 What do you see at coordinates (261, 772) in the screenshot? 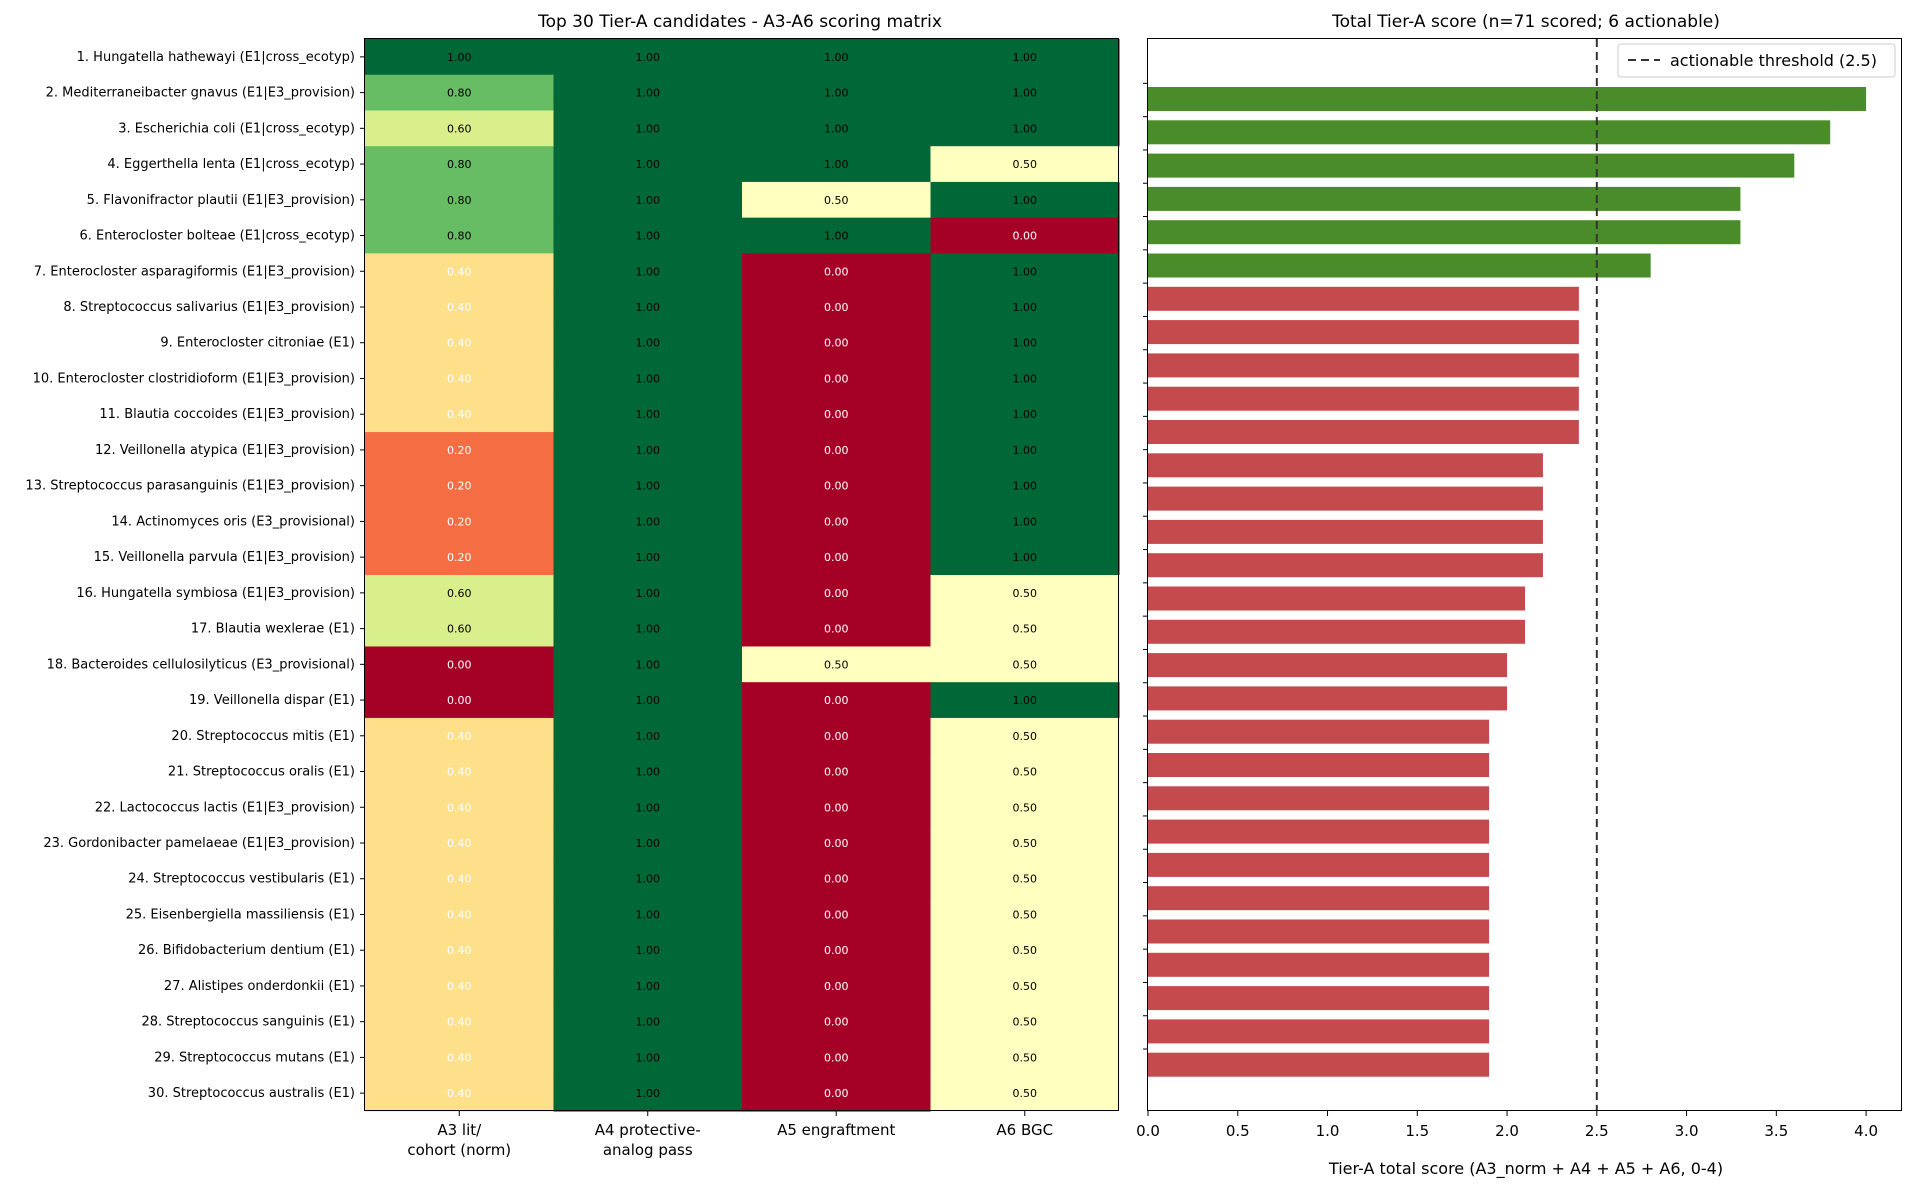
I see `heatmap-row-label: 21. Streptococcus oralis (E1)` at bounding box center [261, 772].